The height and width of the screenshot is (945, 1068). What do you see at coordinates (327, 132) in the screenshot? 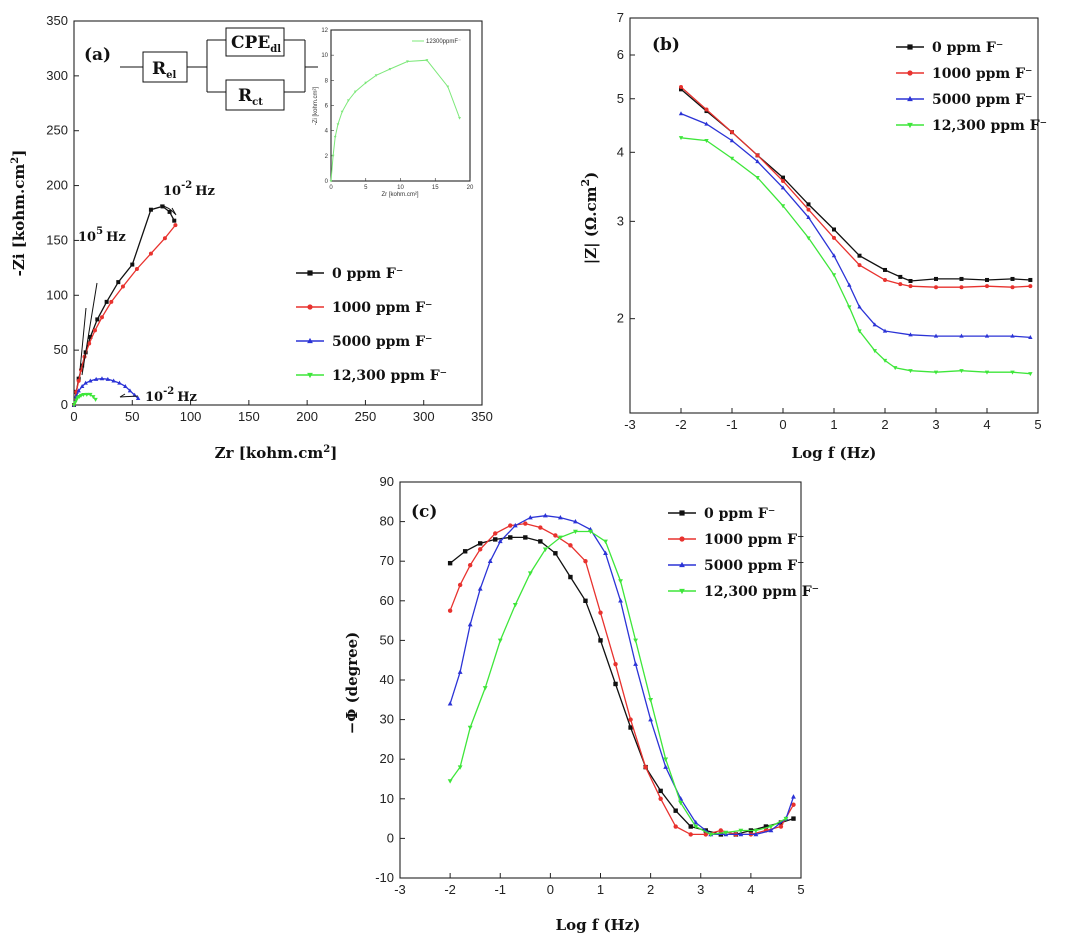
I see `inset-y-tick-label: 4` at bounding box center [327, 132].